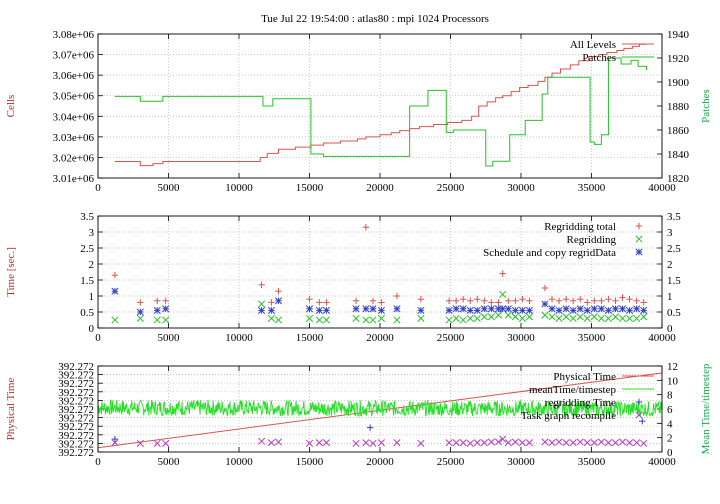 This screenshot has width=720, height=504. I want to click on y2-tick-label: 3.5, so click(674, 217).